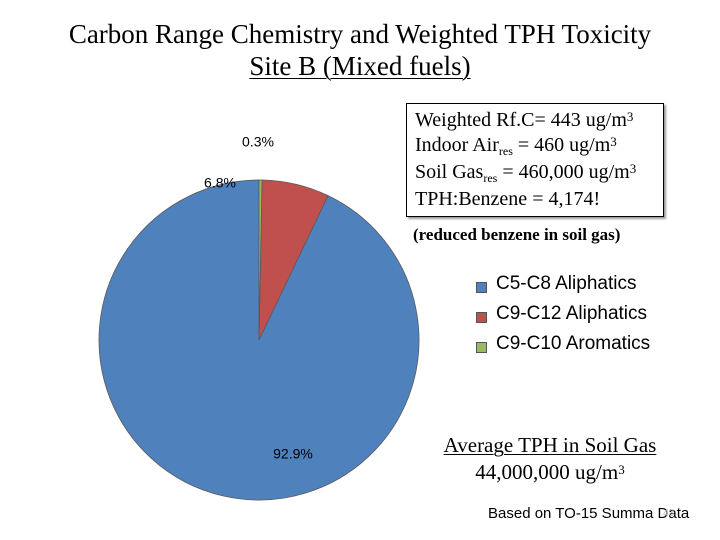 The height and width of the screenshot is (540, 720). Describe the element at coordinates (516, 146) in the screenshot. I see `indoor-air-line: Indoor Airres = 460 ug/m3` at that location.